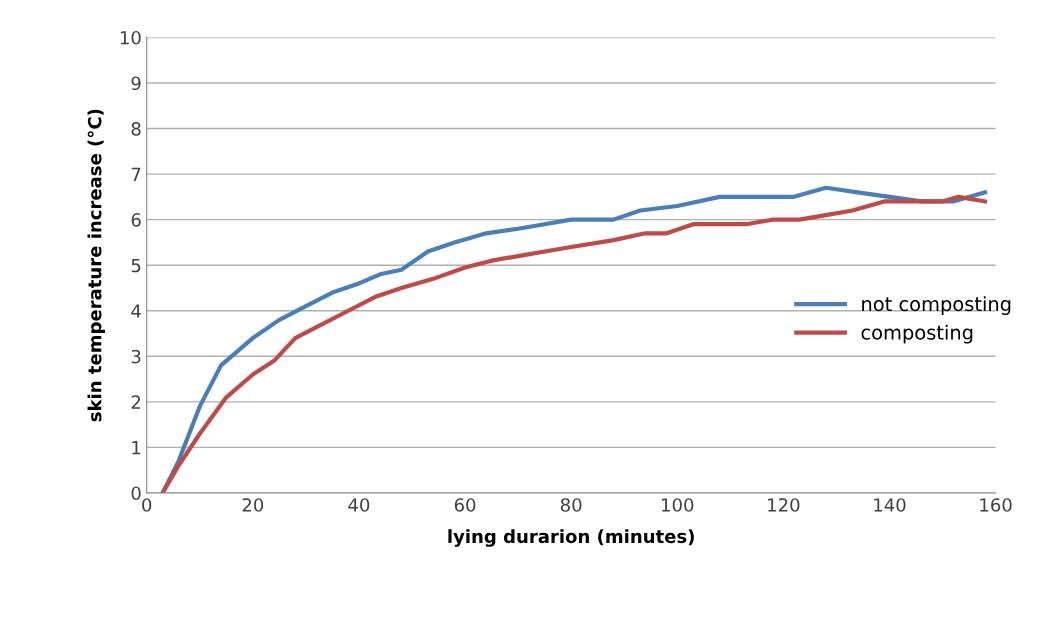  What do you see at coordinates (890, 505) in the screenshot?
I see `x-tick-label: 140` at bounding box center [890, 505].